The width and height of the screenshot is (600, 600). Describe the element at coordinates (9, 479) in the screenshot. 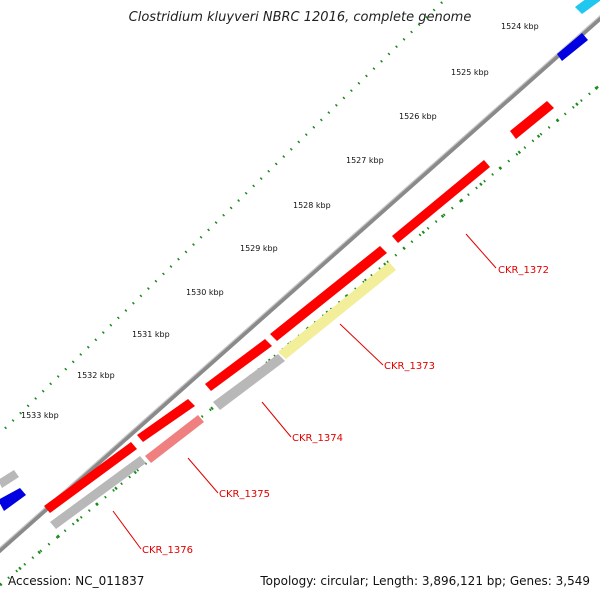

I see `gene-grey-arrow-left` at that location.